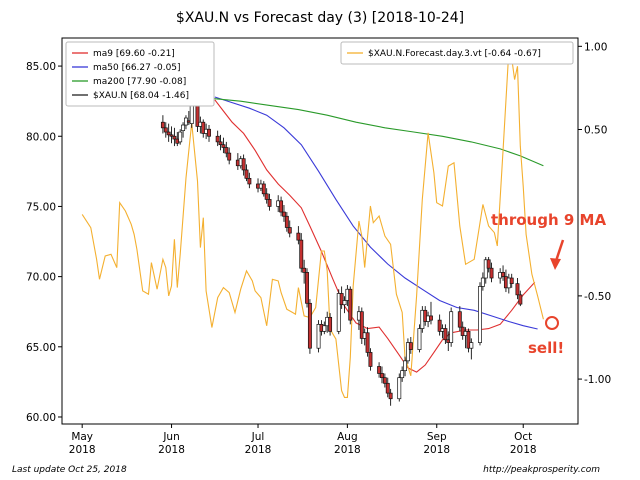 The height and width of the screenshot is (480, 640). What do you see at coordinates (141, 96) in the screenshot?
I see `legend-label: $XAU.N [68.04 -1.46]` at bounding box center [141, 96].